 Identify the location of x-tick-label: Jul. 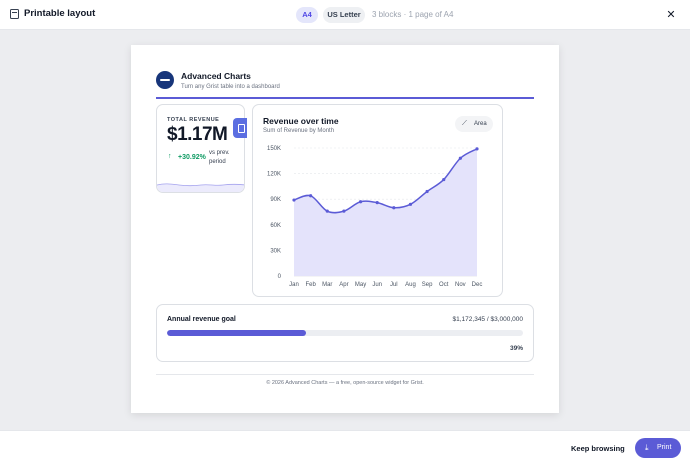
(394, 285).